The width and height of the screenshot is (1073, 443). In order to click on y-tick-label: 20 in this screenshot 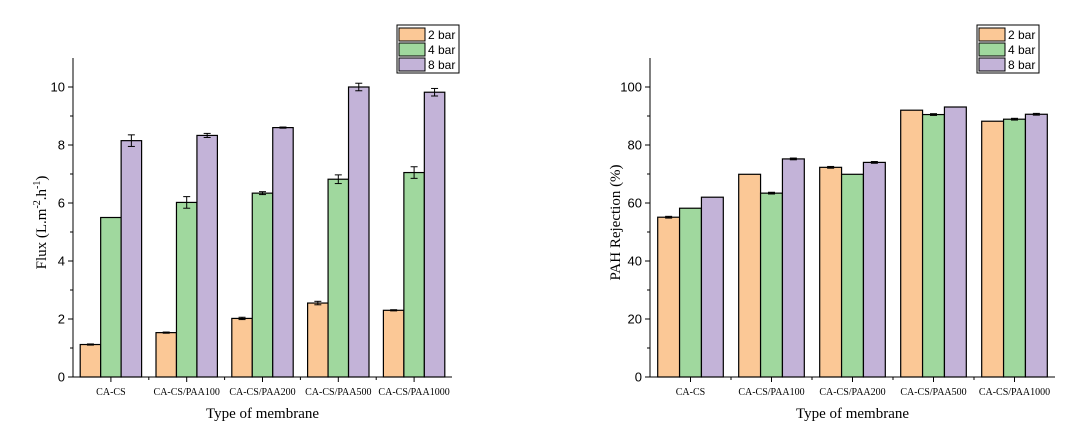, I will do `click(635, 319)`.